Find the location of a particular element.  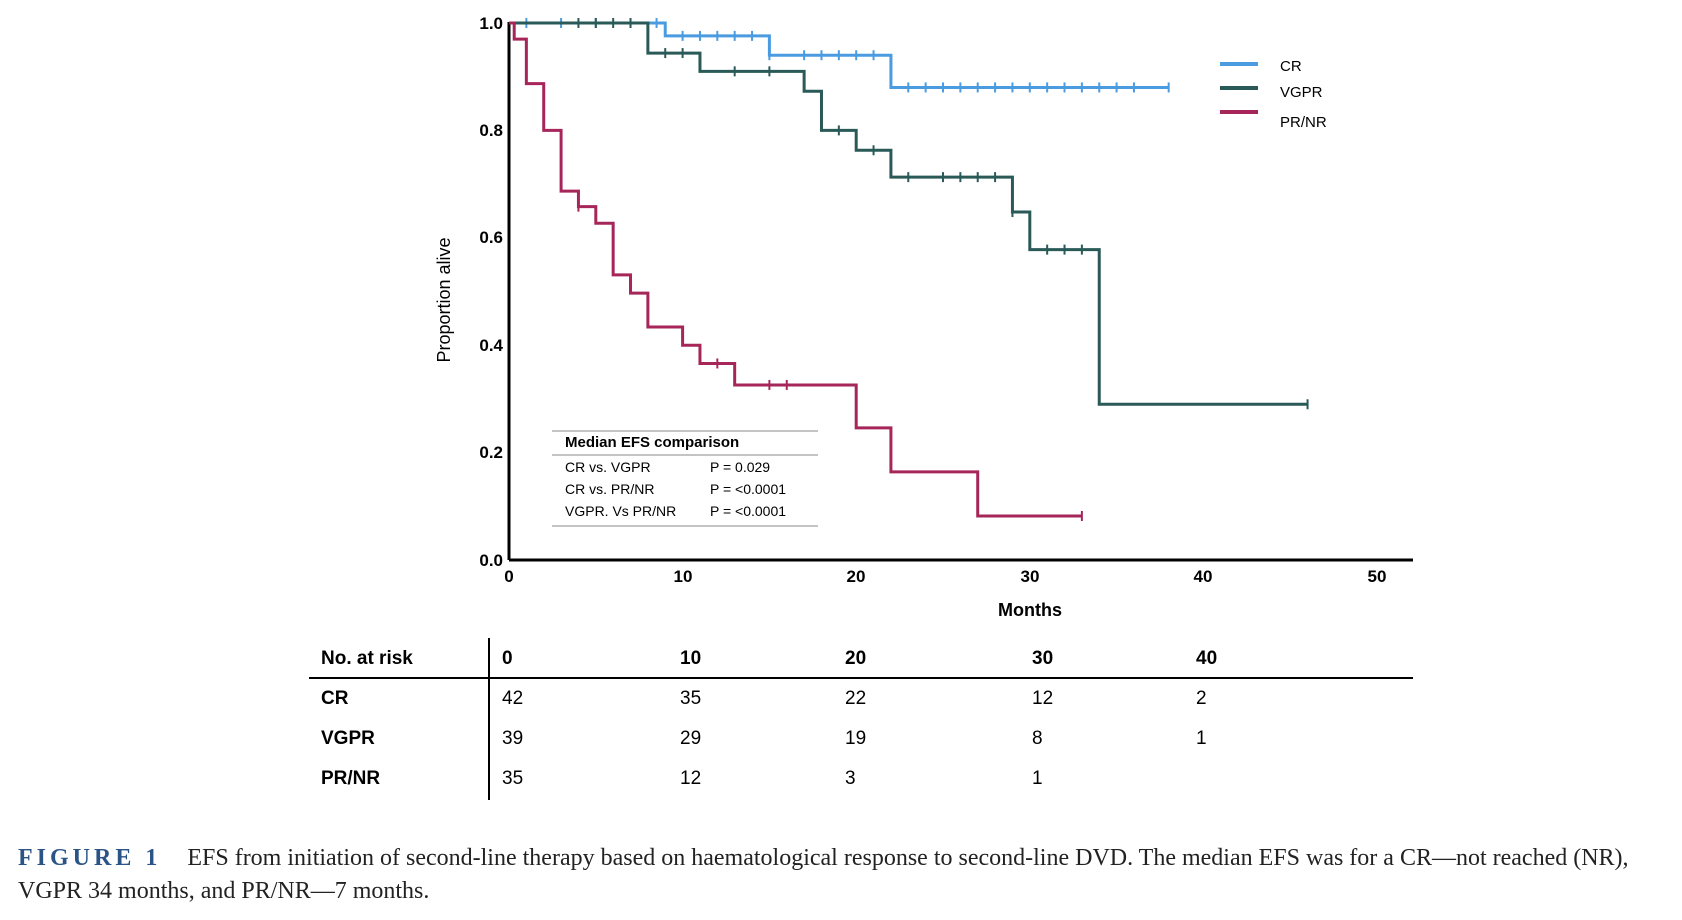

risk-cell: 2 is located at coordinates (1201, 698).